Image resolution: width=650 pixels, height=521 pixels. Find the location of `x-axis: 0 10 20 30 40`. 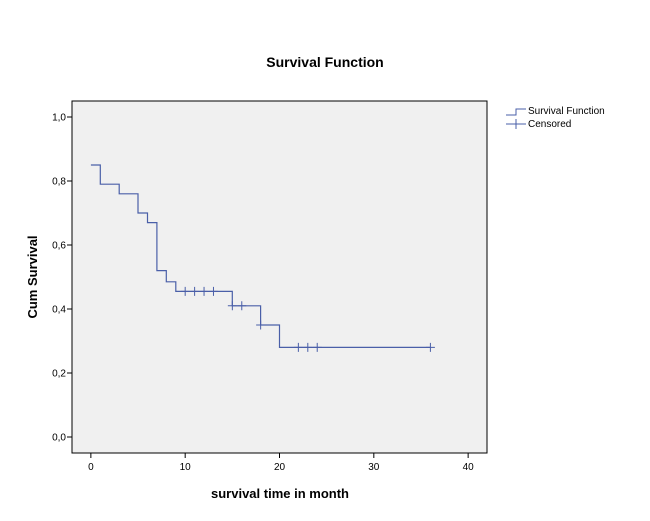

x-axis: 0 10 20 30 40 is located at coordinates (281, 463).